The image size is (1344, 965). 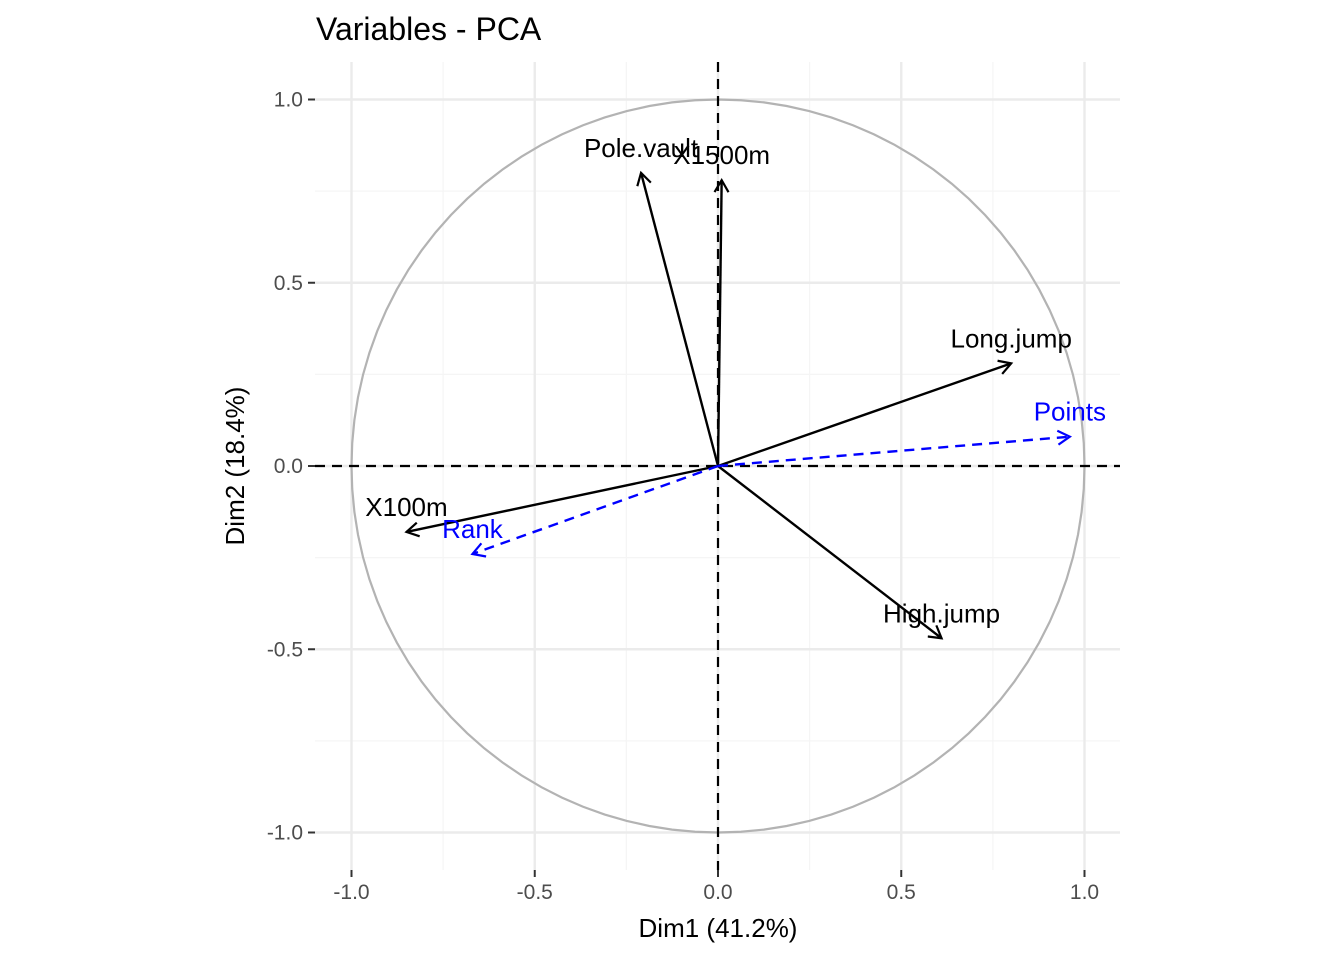 What do you see at coordinates (406, 507) in the screenshot?
I see `label-x100m: X100m` at bounding box center [406, 507].